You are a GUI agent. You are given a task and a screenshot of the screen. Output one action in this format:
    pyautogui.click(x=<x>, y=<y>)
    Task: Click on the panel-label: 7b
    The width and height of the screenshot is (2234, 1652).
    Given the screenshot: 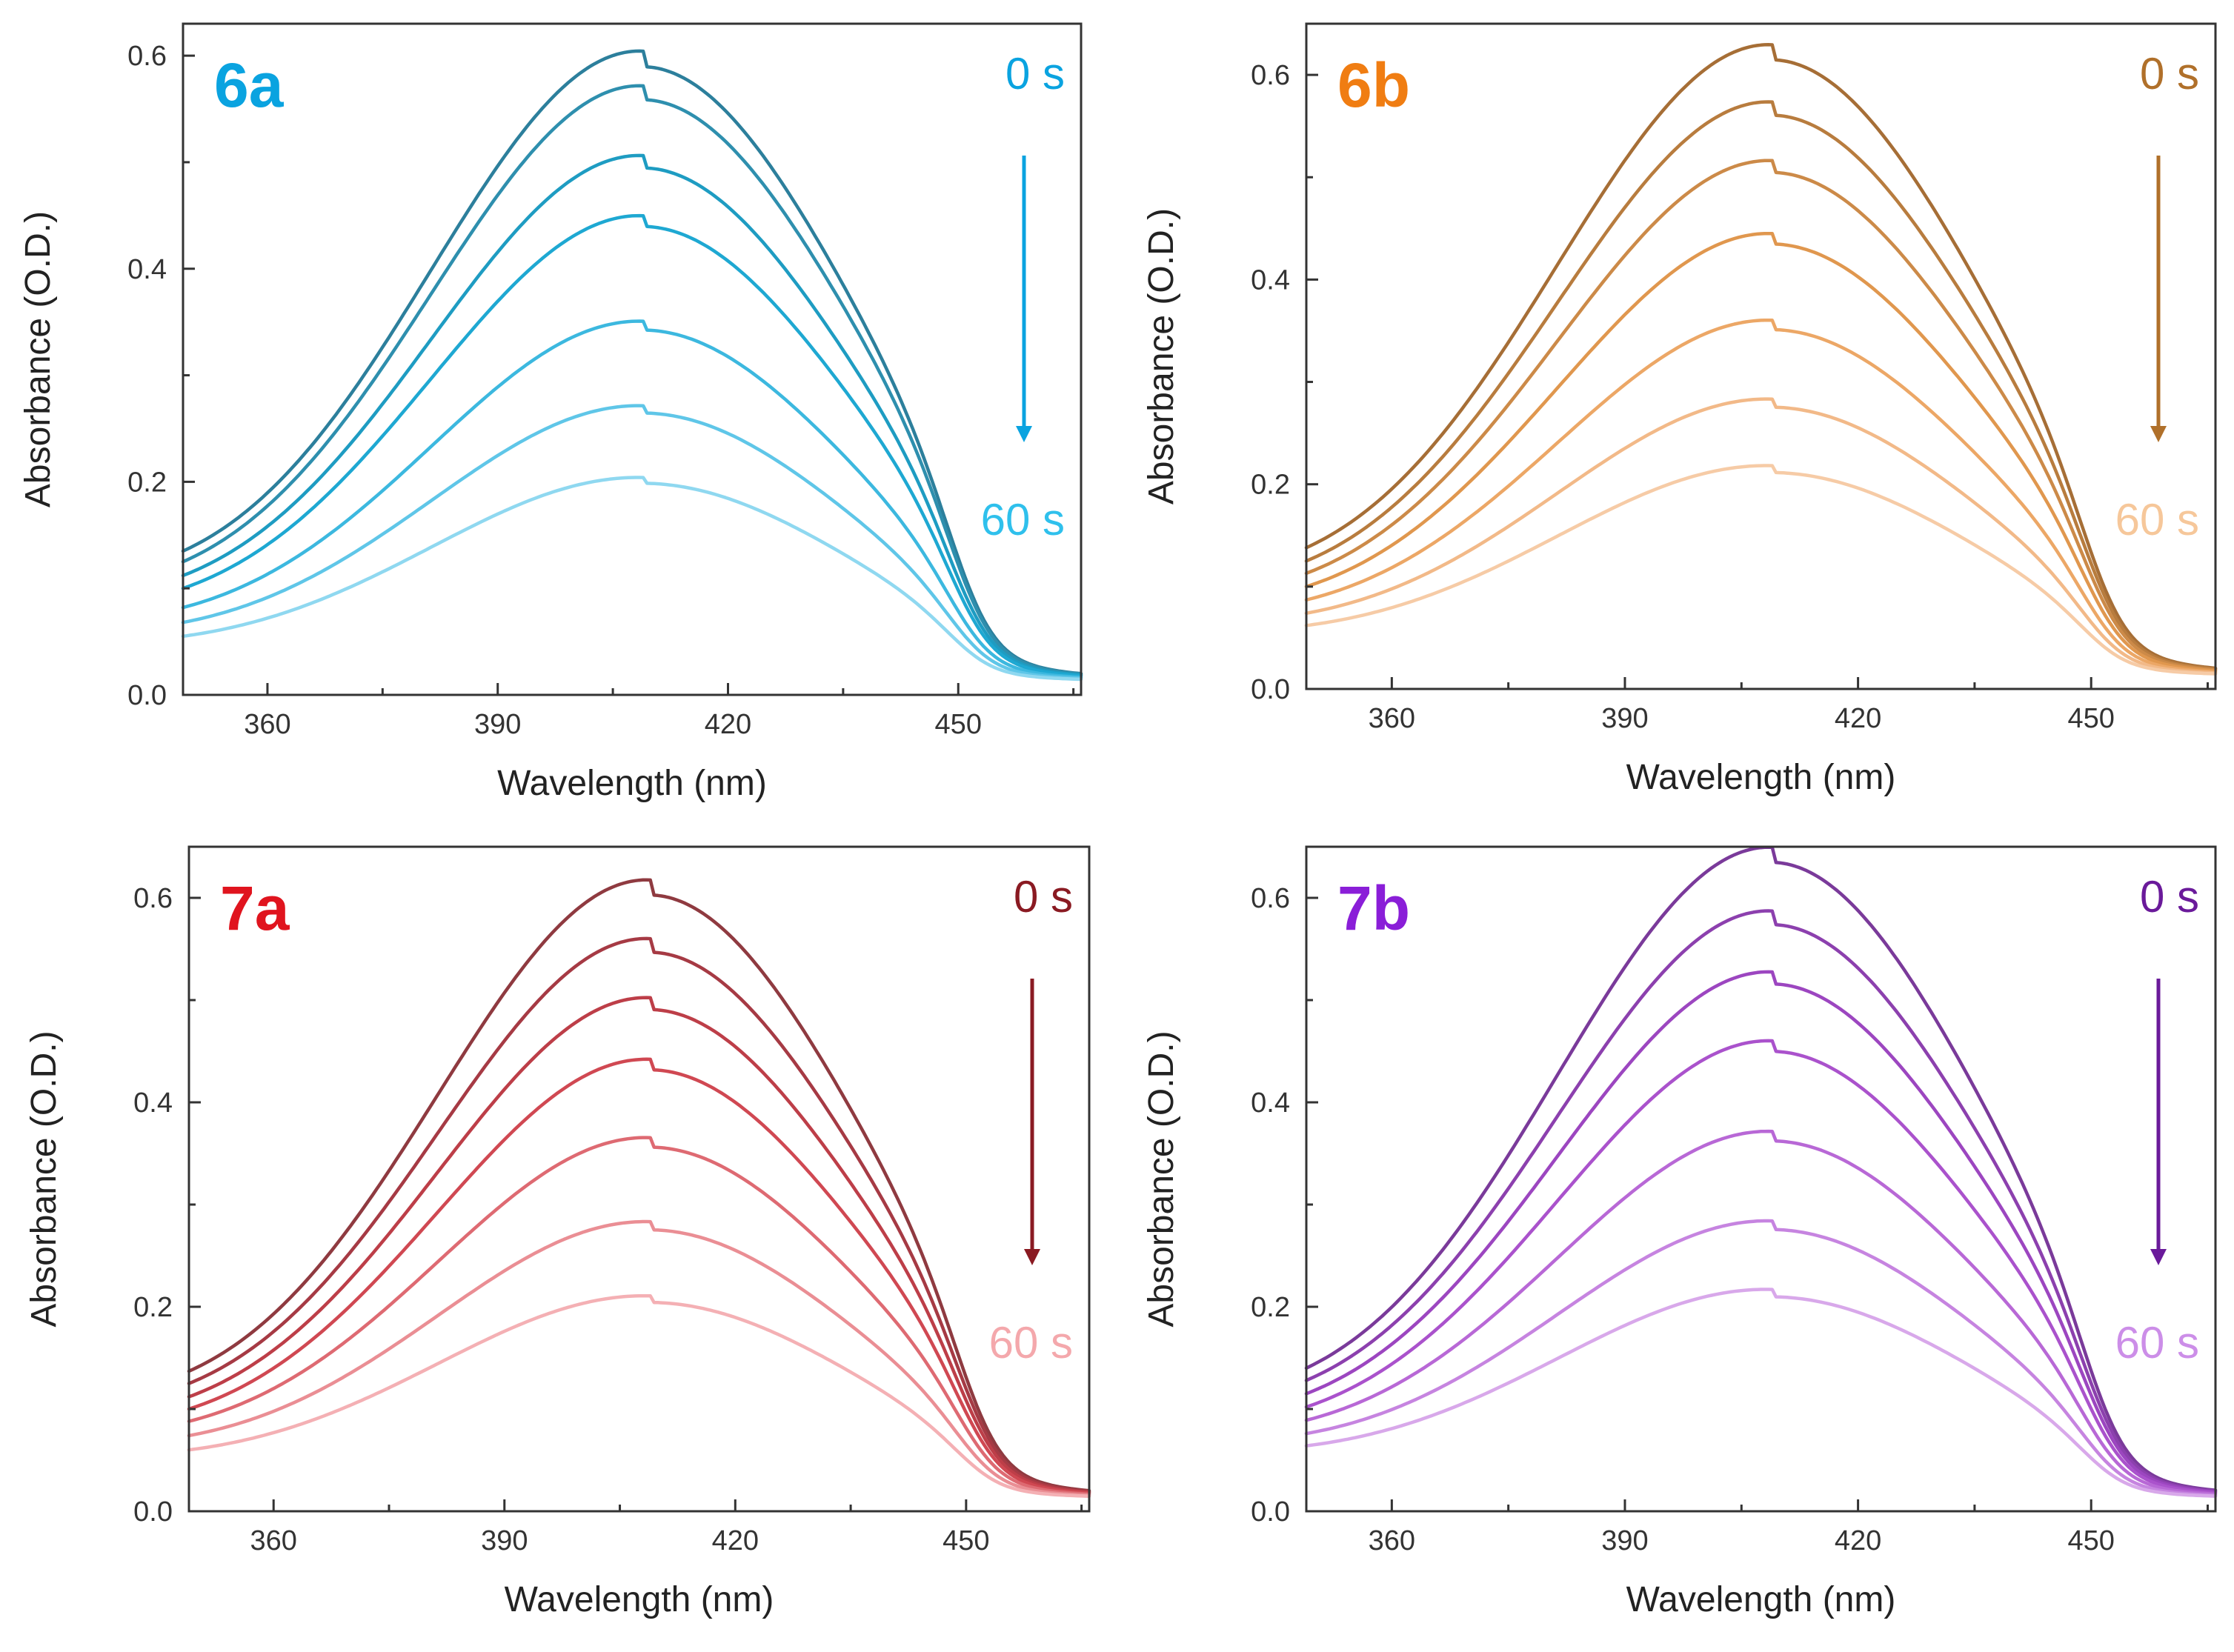 What is the action you would take?
    pyautogui.click(x=1373, y=908)
    